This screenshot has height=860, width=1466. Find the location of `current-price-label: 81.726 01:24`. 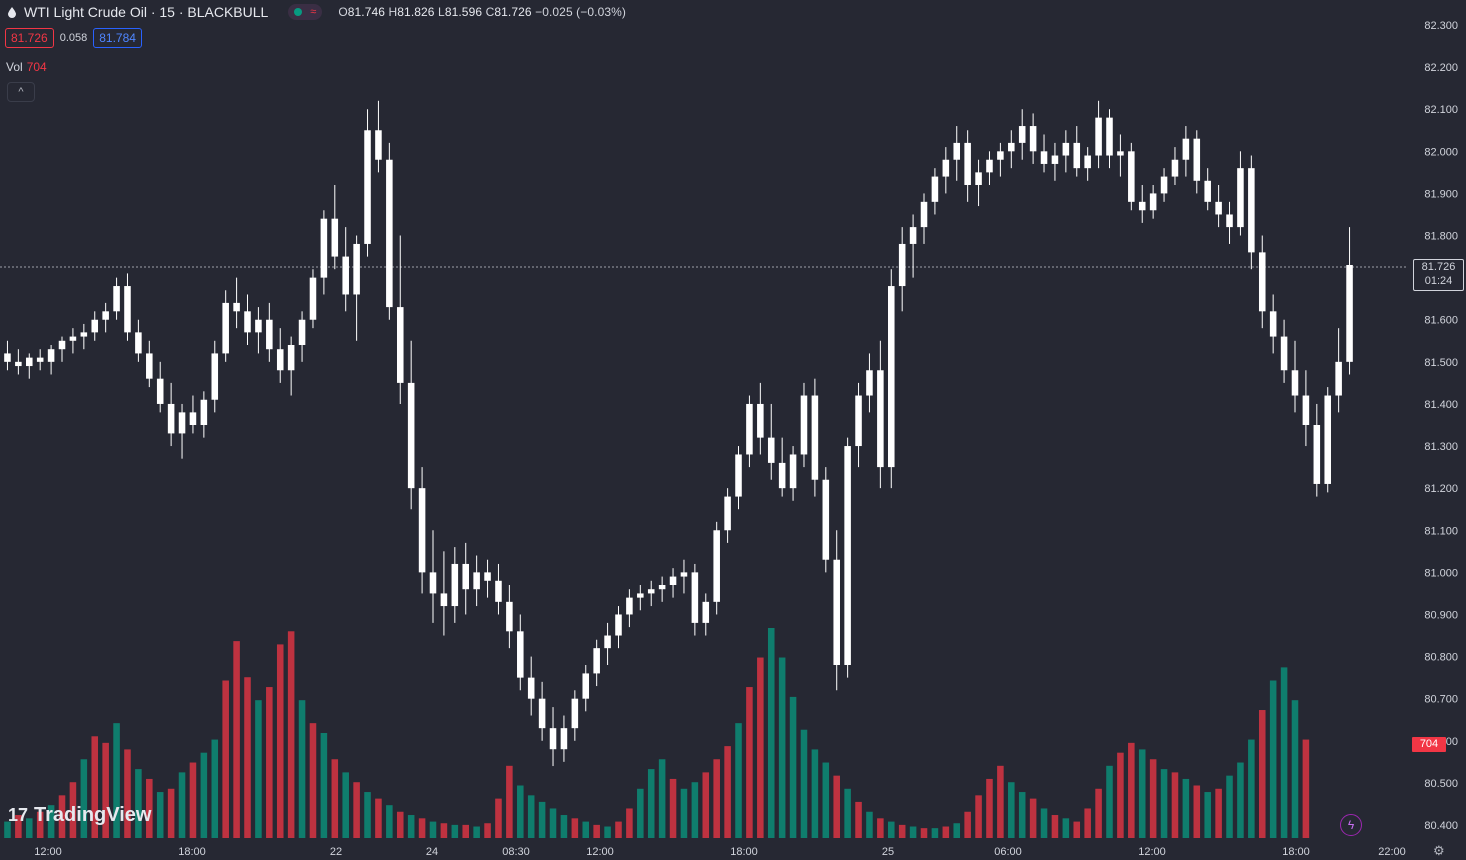

current-price-label: 81.726 01:24 is located at coordinates (1438, 275).